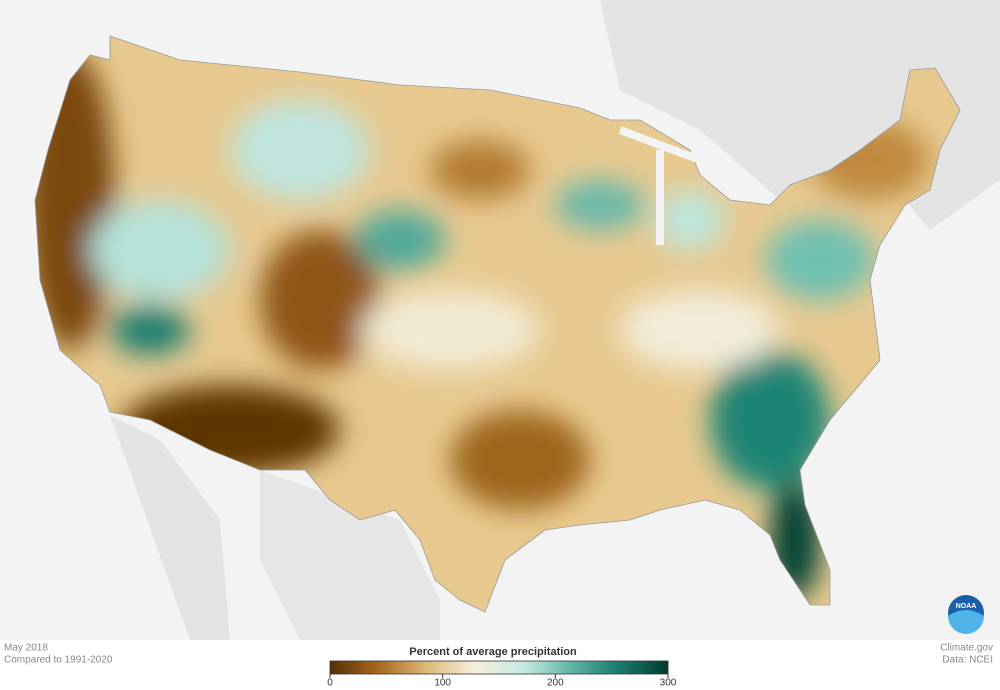 The height and width of the screenshot is (690, 1000). I want to click on caption-period: May 2018, so click(26, 648).